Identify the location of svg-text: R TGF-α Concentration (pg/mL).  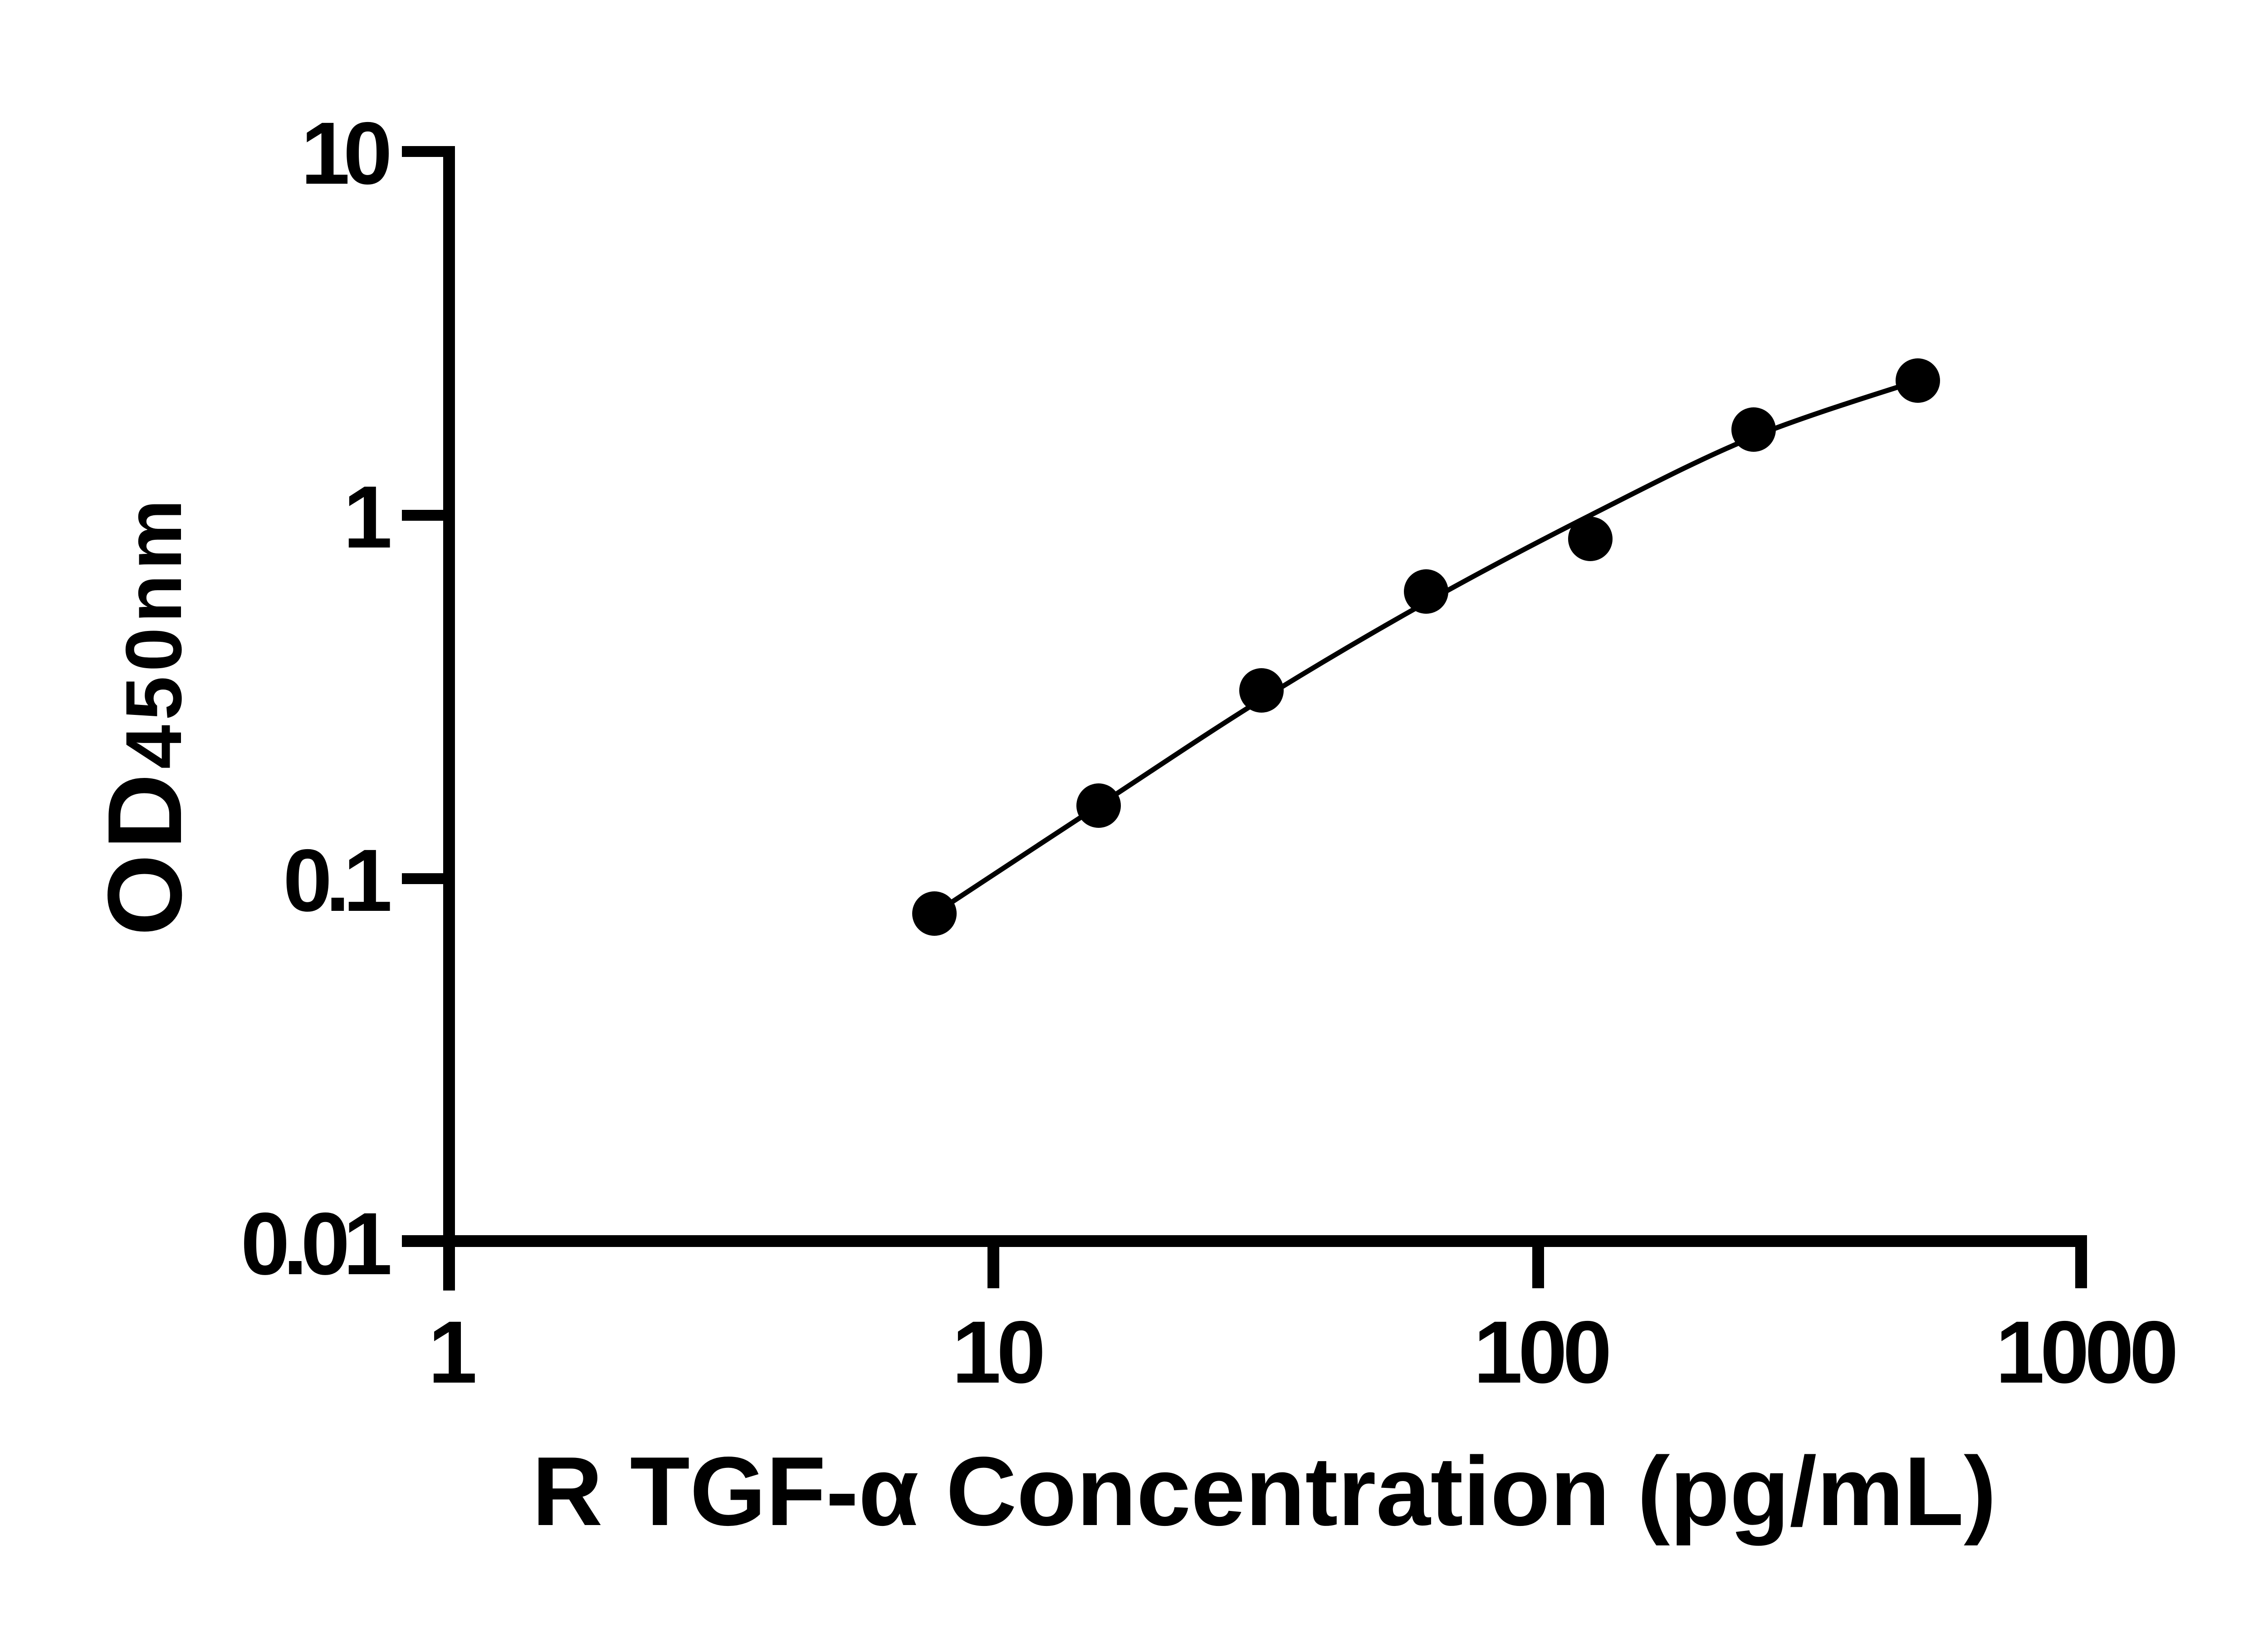
(1264, 1491).